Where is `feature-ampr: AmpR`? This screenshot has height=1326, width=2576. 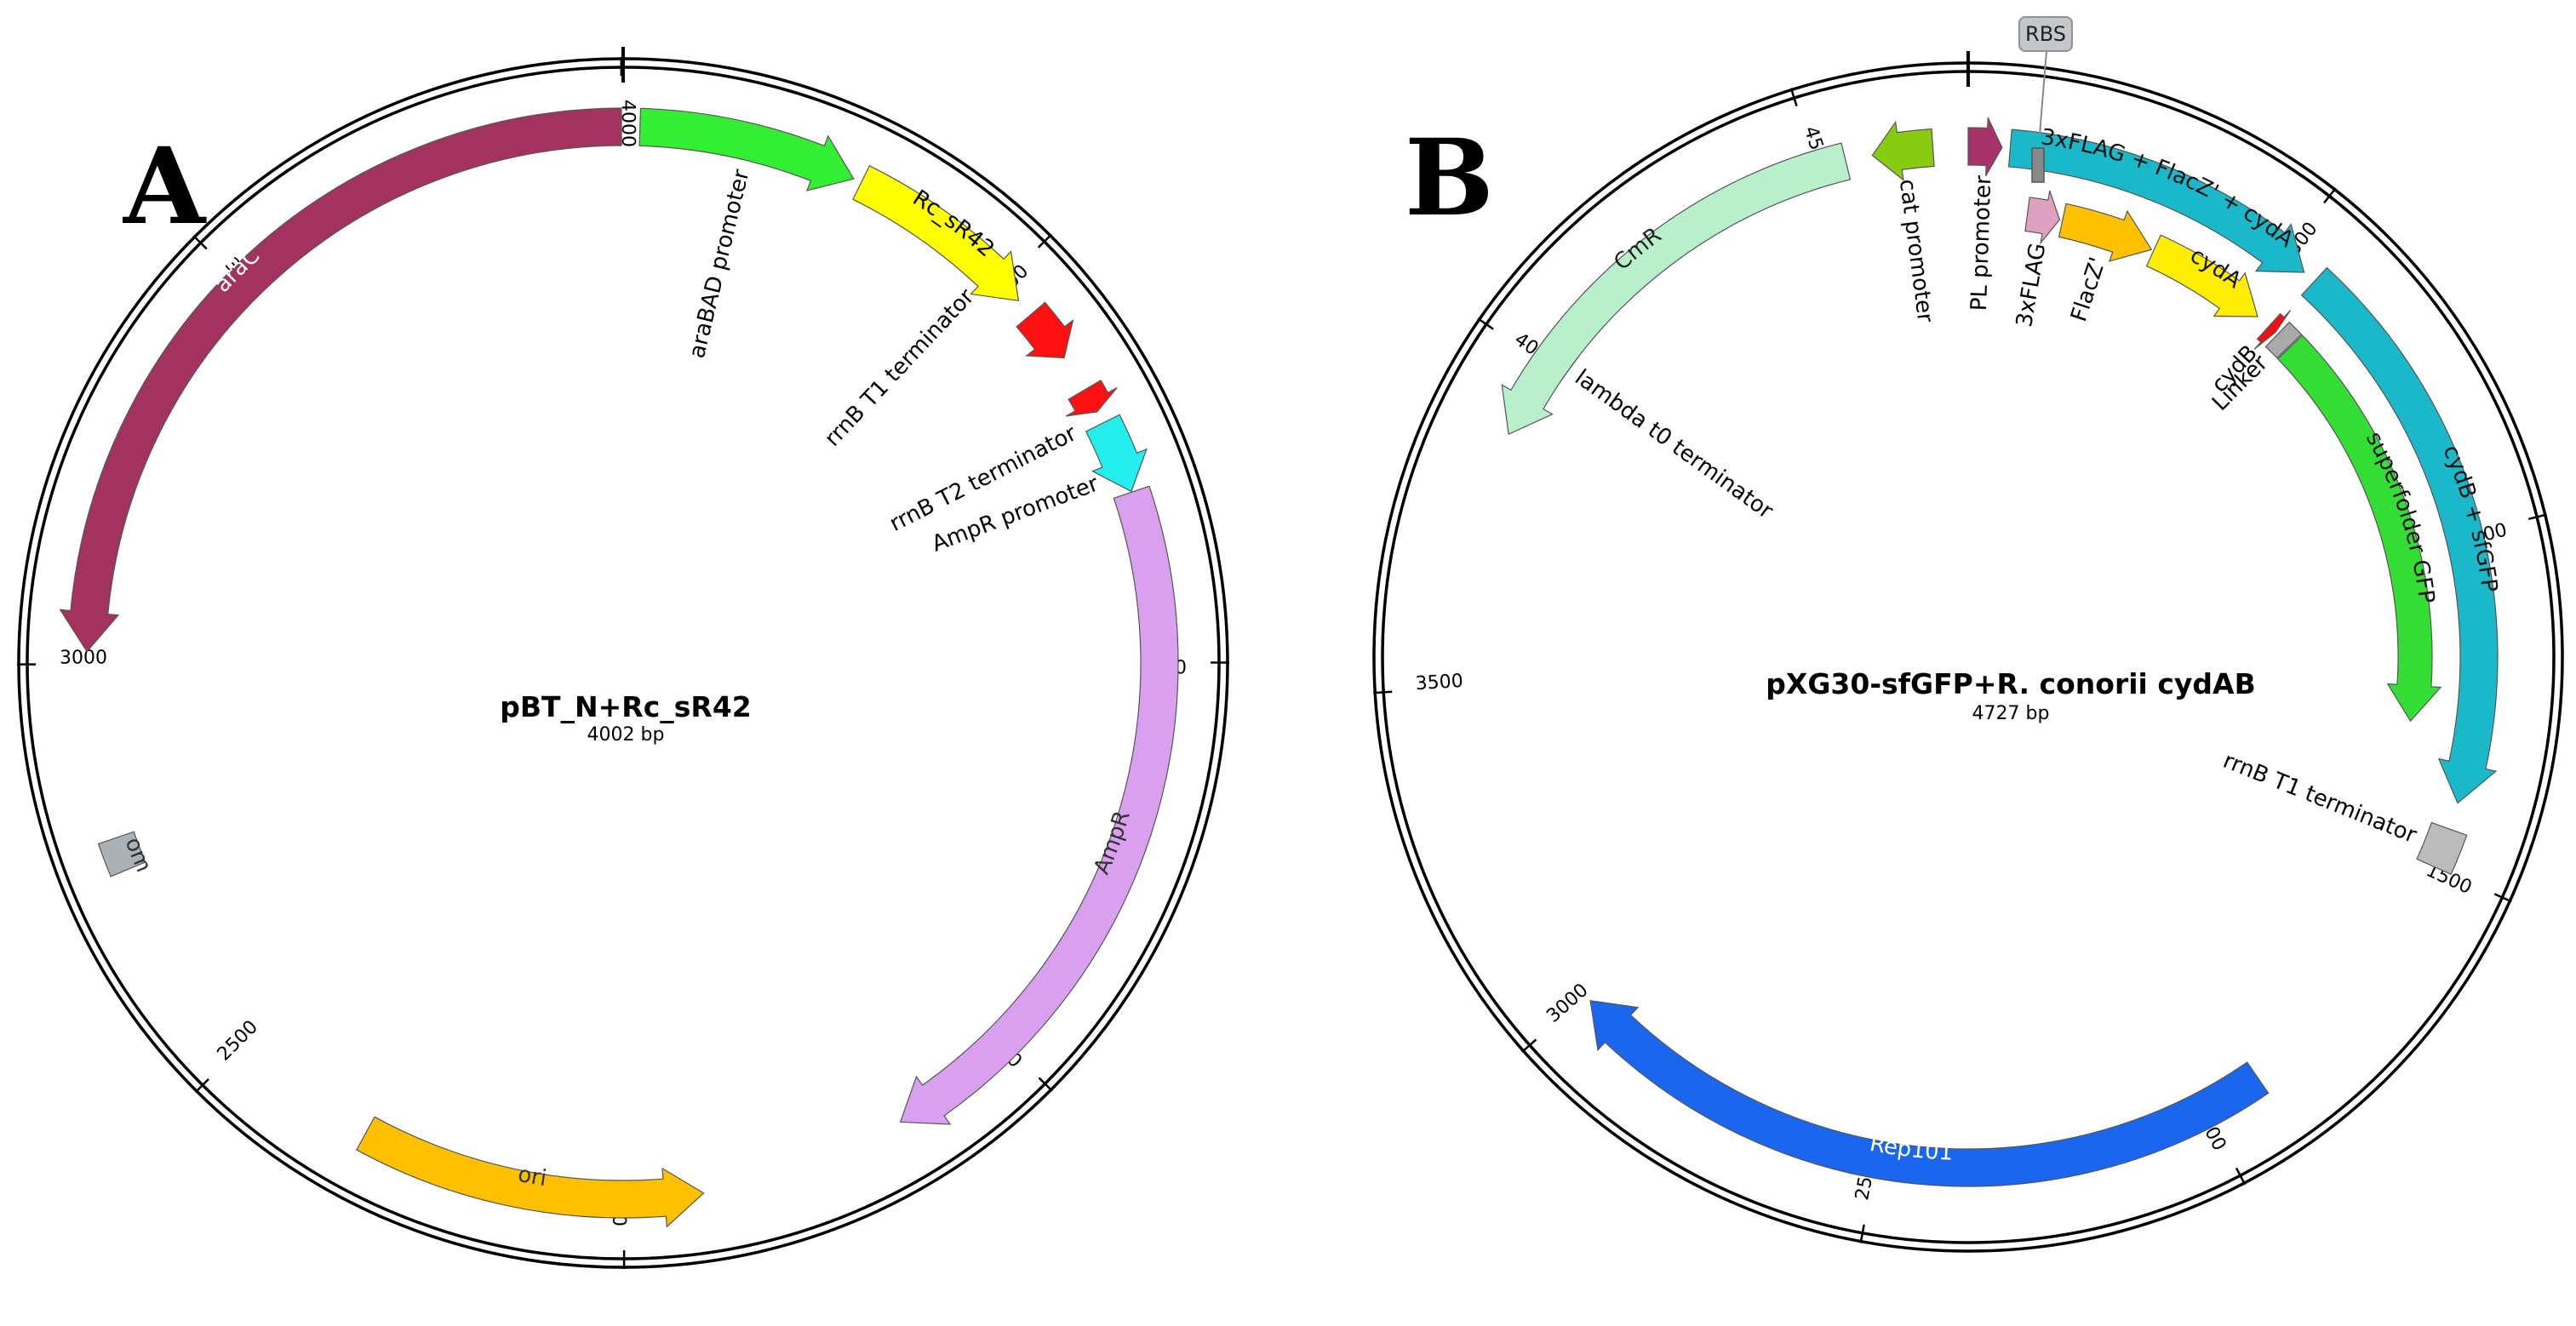
feature-ampr: AmpR is located at coordinates (1039, 805).